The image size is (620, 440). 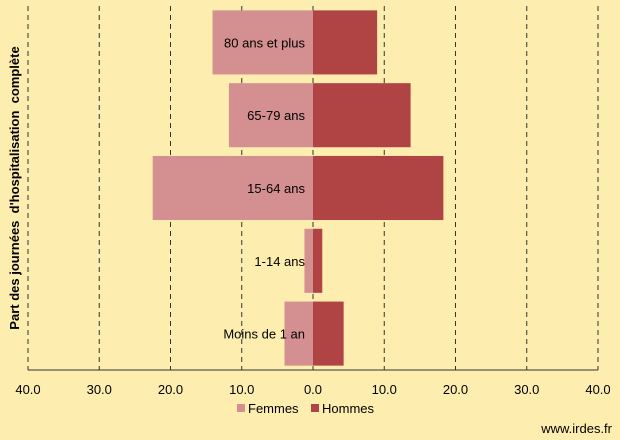 I want to click on x-tick-label: 0.0, so click(x=313, y=389).